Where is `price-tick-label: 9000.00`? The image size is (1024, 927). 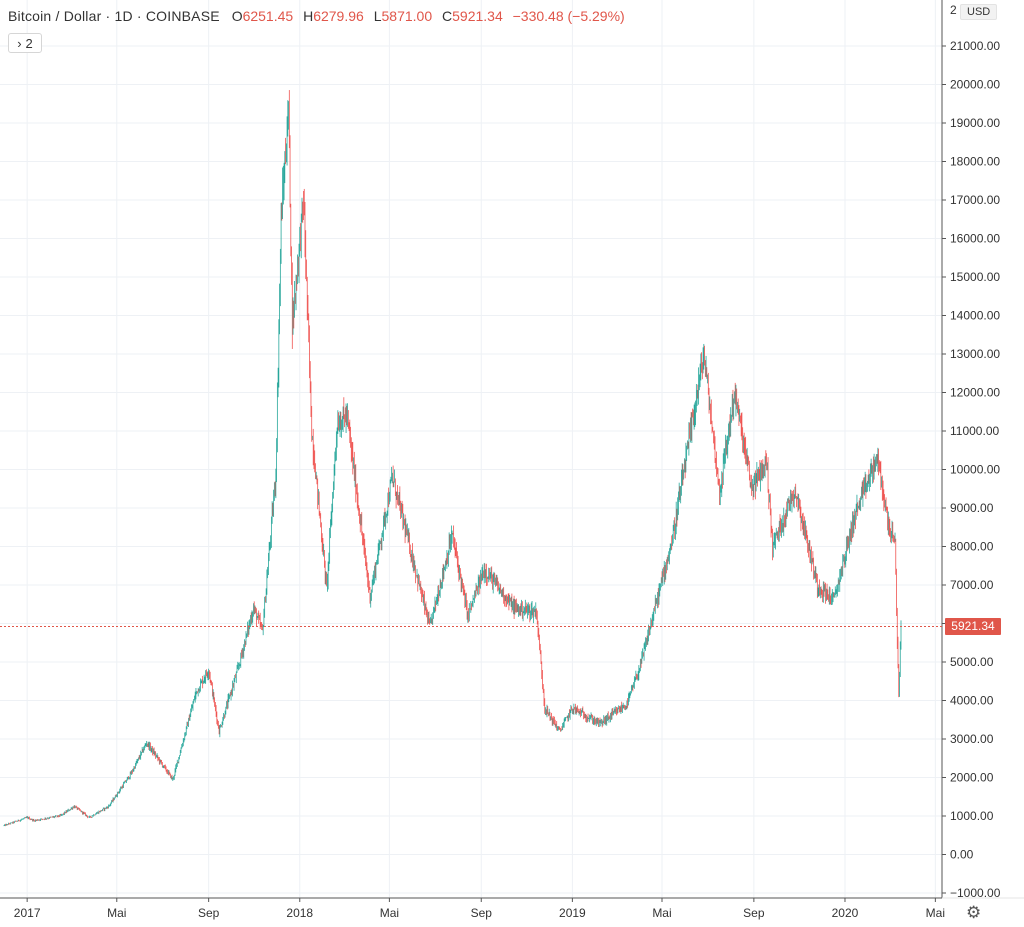
price-tick-label: 9000.00 is located at coordinates (972, 508).